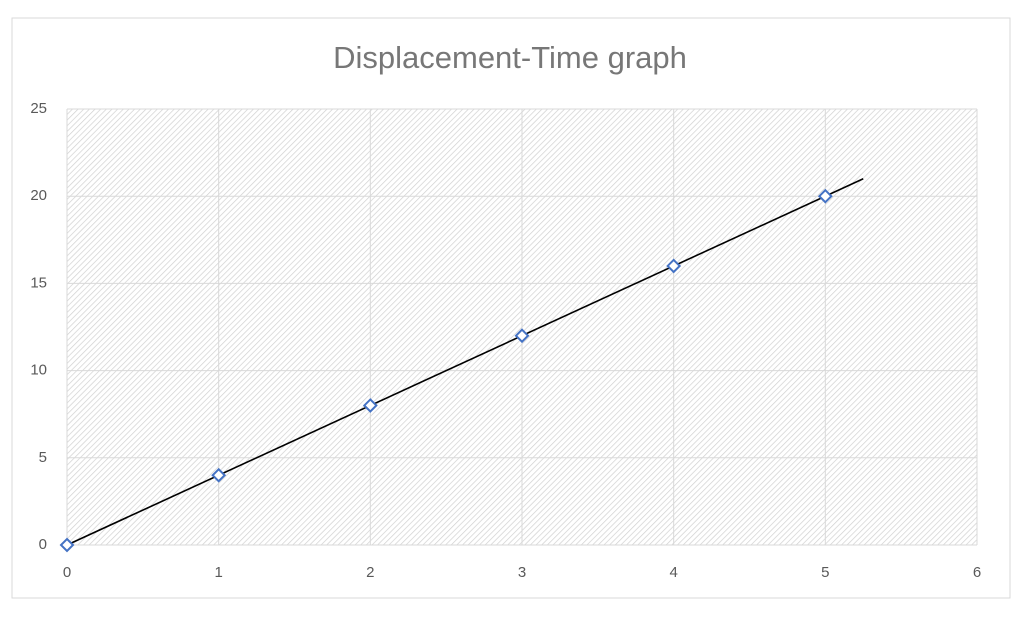  I want to click on y-tick-label: 5, so click(43, 457).